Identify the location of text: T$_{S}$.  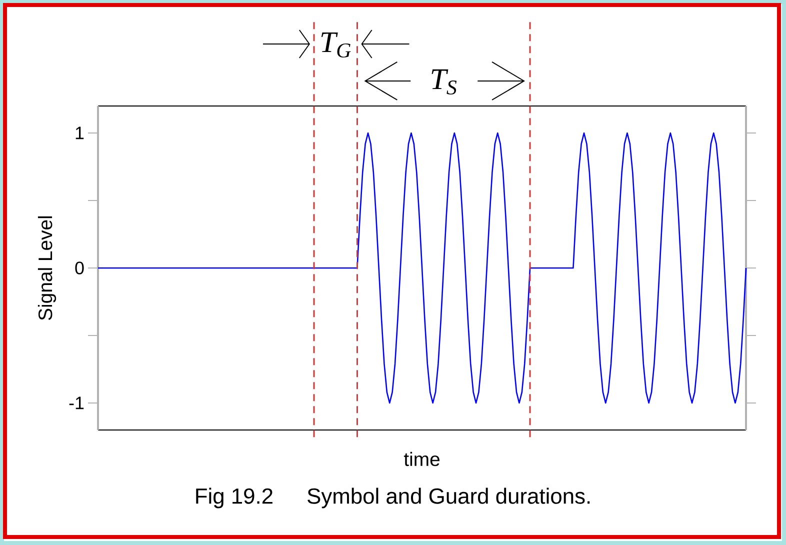
(444, 82).